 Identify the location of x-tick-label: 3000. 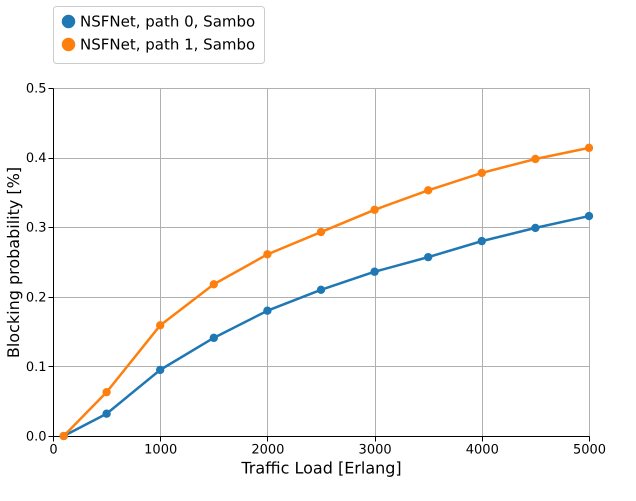
(375, 450).